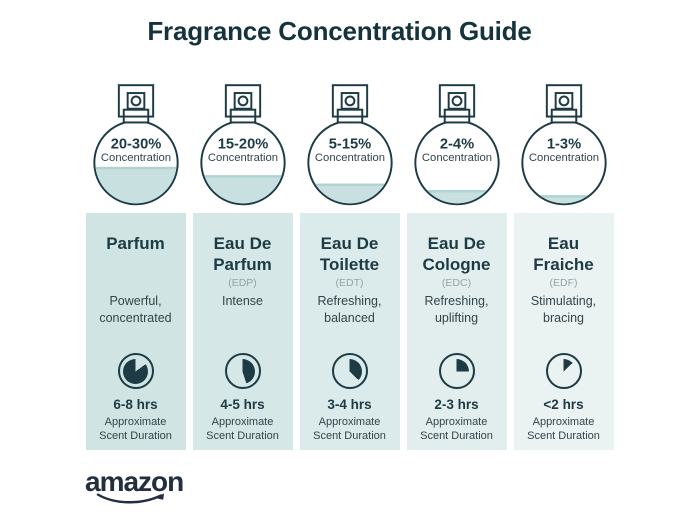  I want to click on fragrance-abbr: (EDF), so click(563, 283).